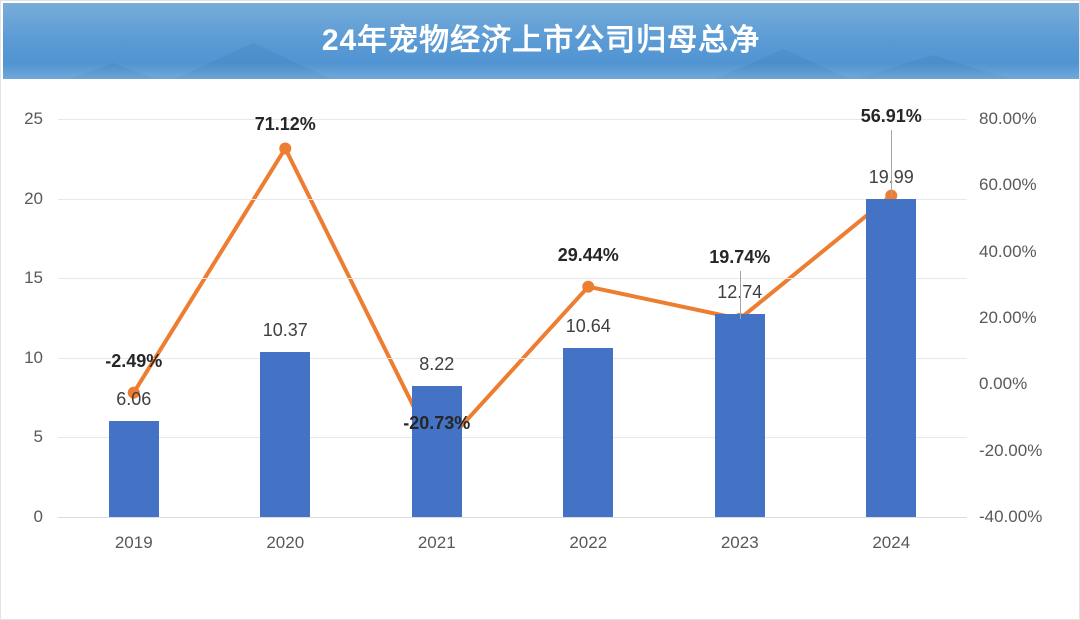 Image resolution: width=1080 pixels, height=620 pixels. I want to click on growth-rate-label: 56.91%, so click(891, 115).